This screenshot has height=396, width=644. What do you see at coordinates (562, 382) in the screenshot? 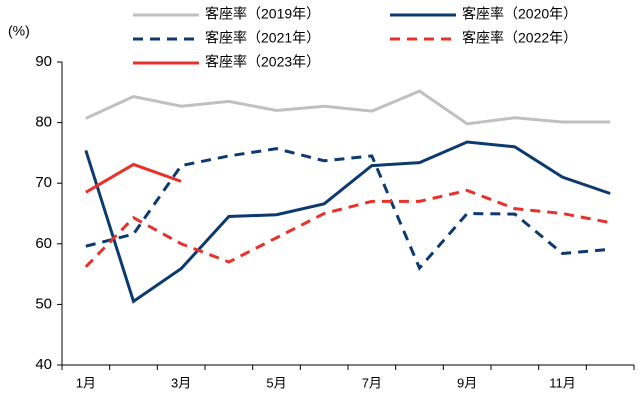
I see `x-tick-label: 11月` at bounding box center [562, 382].